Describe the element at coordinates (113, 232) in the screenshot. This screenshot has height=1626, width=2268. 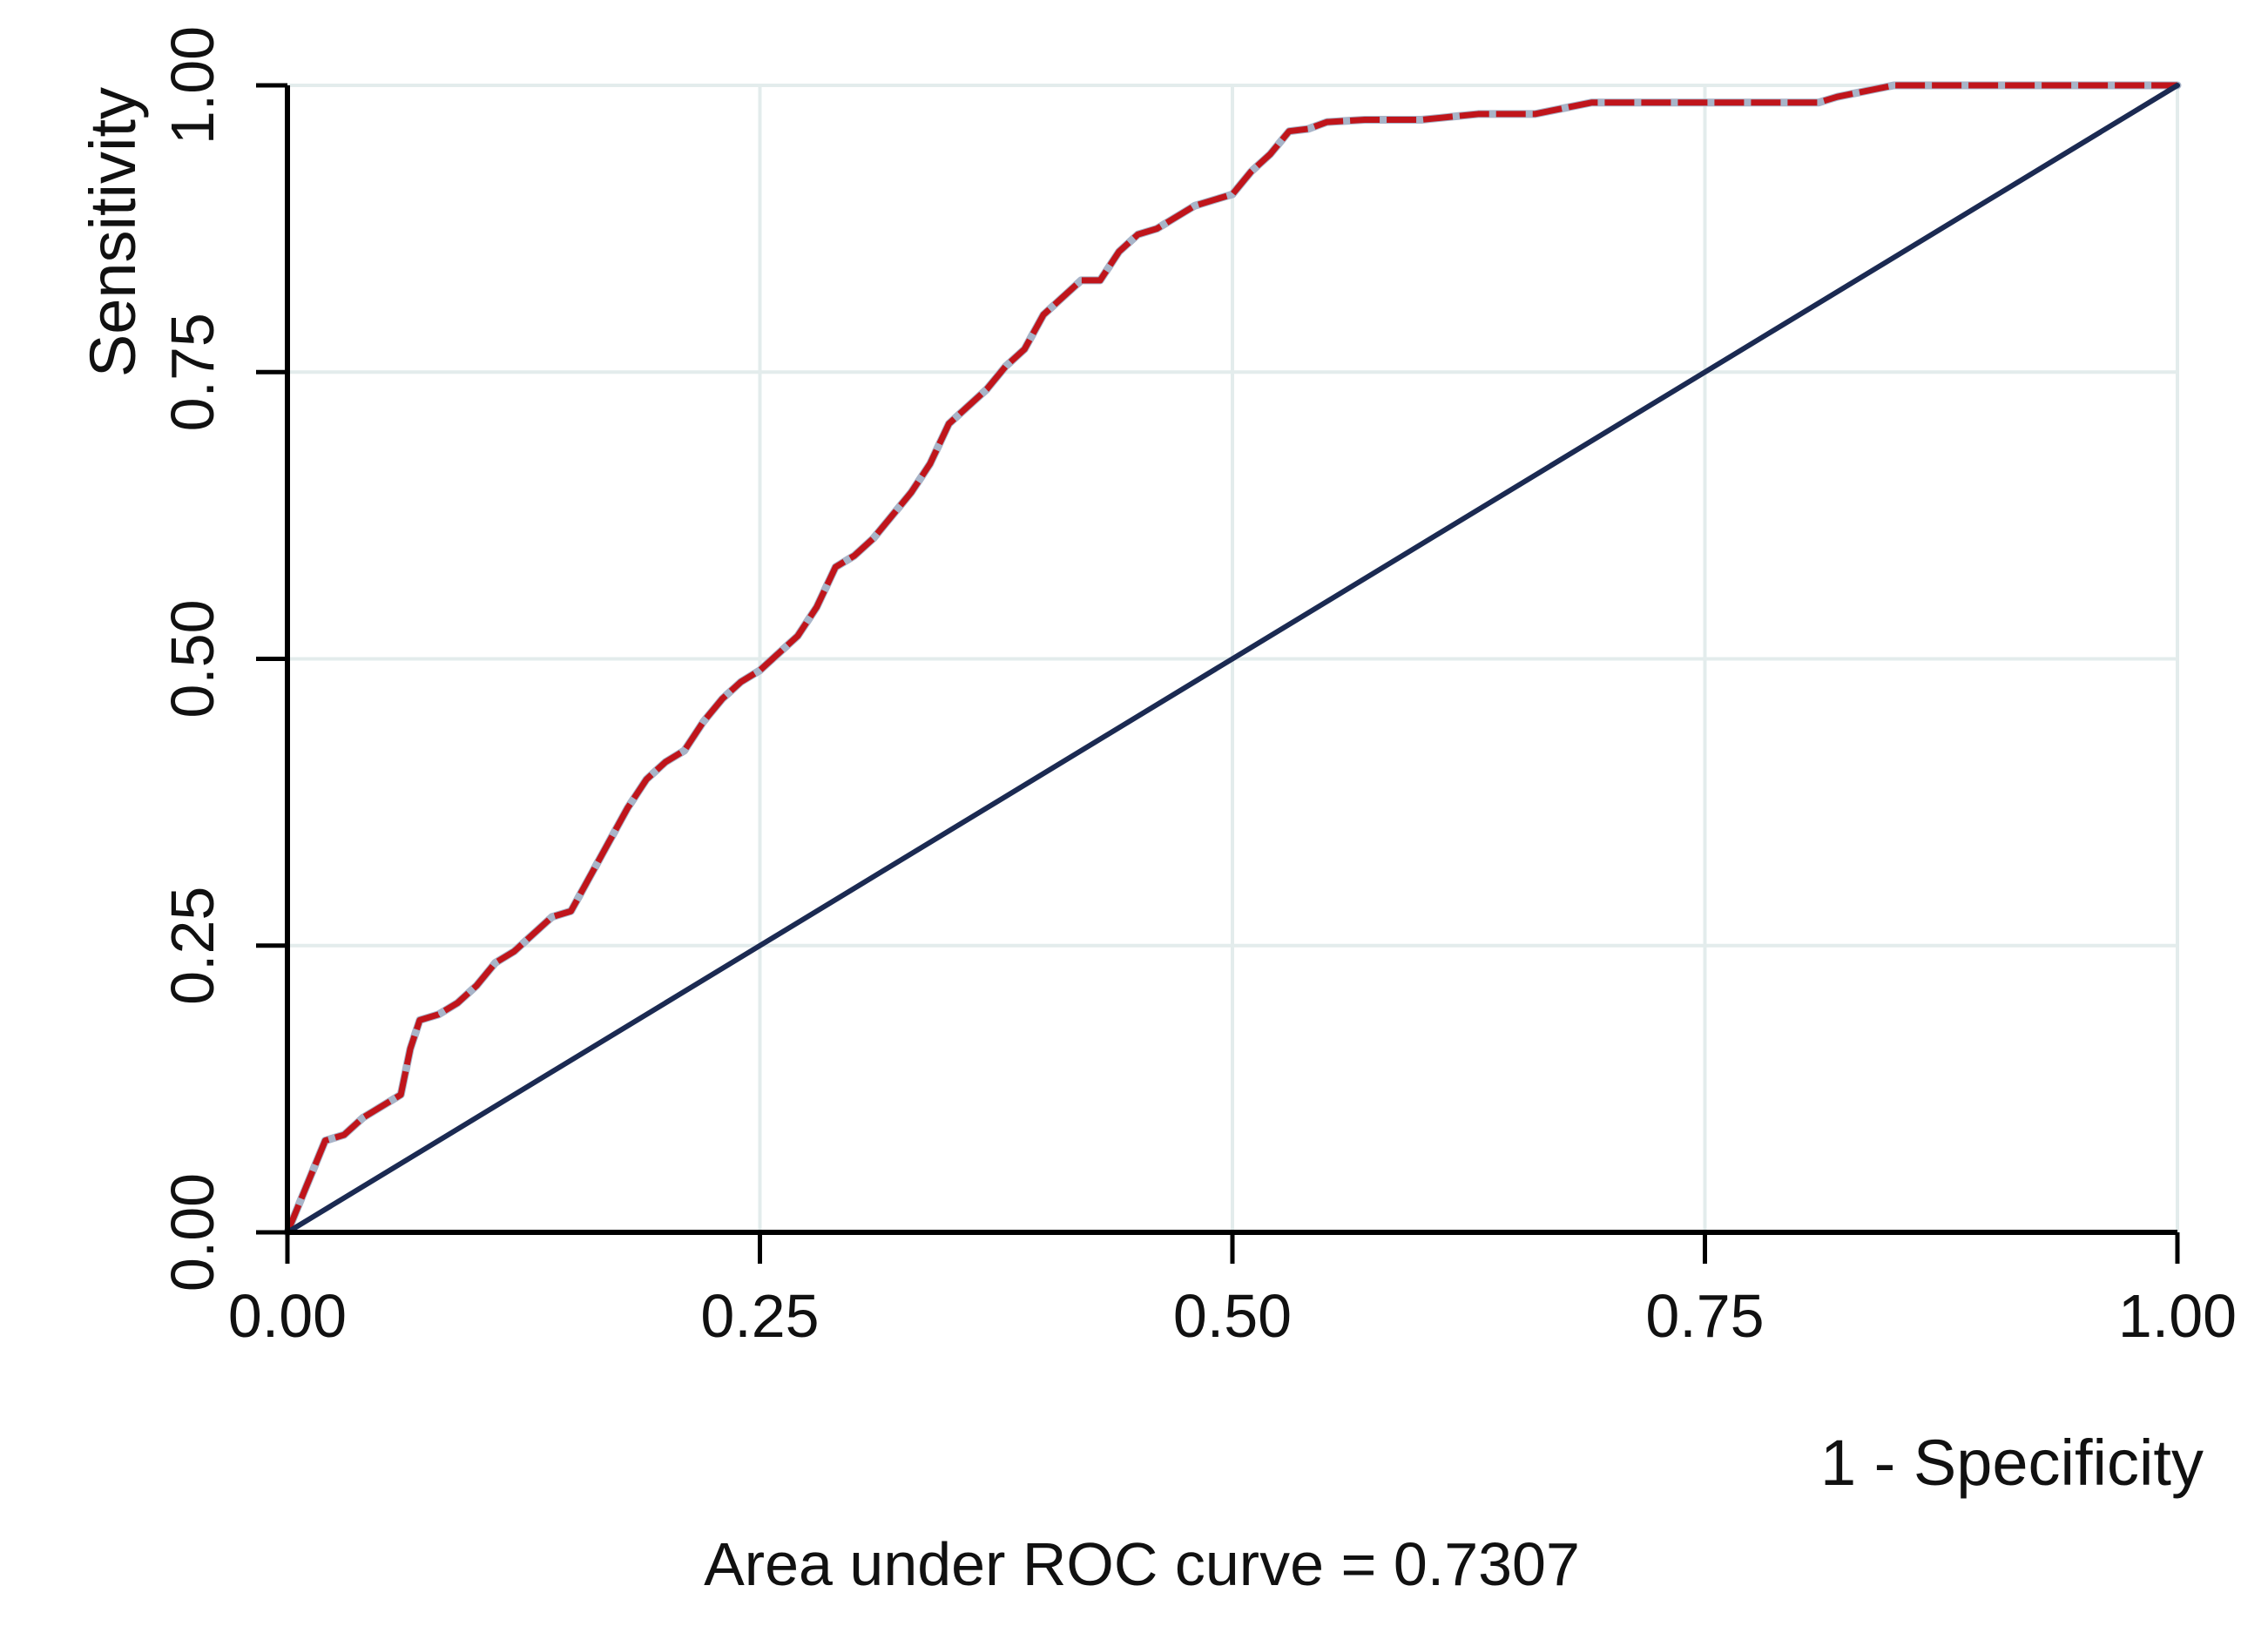
I see `y-axis-title: Sensitivity` at that location.